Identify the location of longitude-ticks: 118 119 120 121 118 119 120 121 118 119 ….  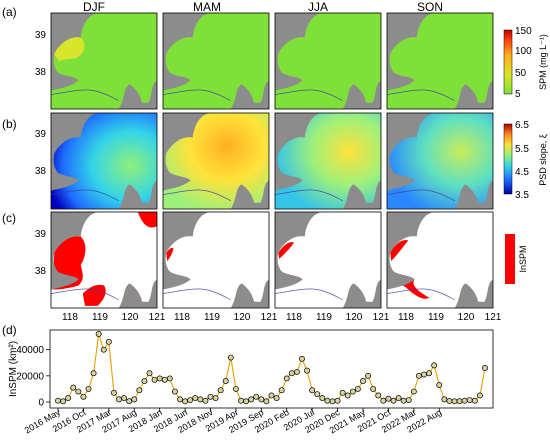
(282, 317).